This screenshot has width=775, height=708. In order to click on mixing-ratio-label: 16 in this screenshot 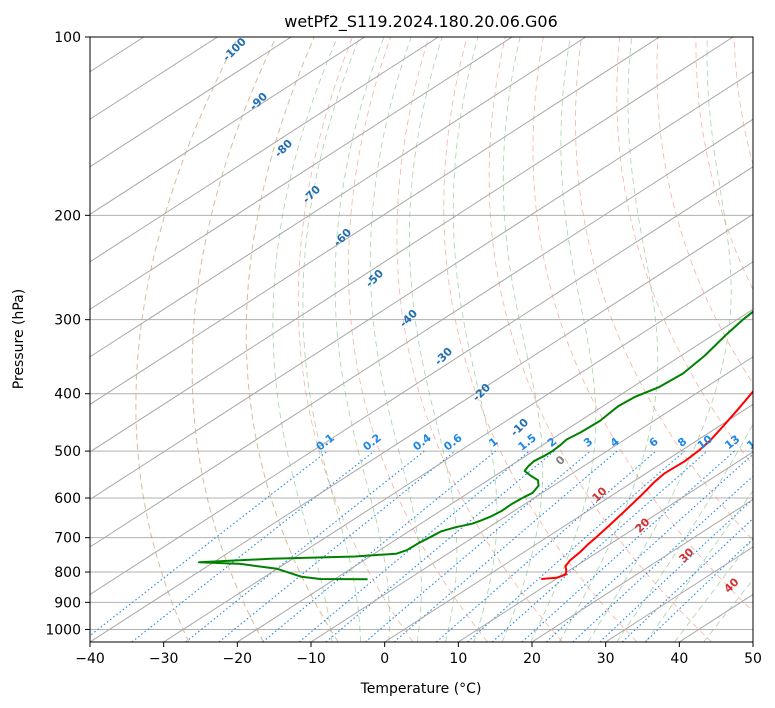, I will do `click(754, 442)`.